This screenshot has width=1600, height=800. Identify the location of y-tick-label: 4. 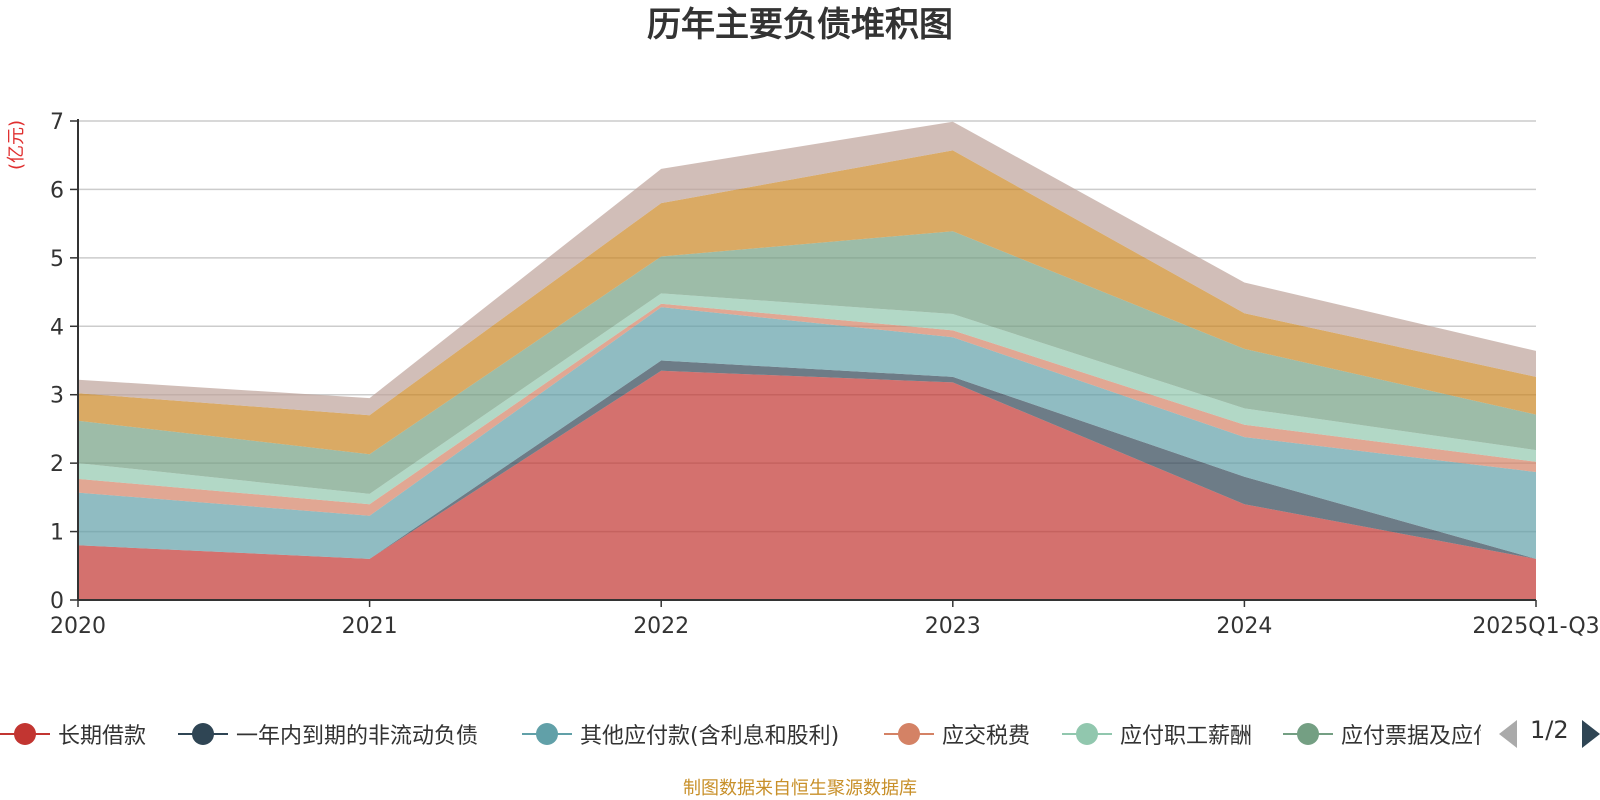
(57, 327).